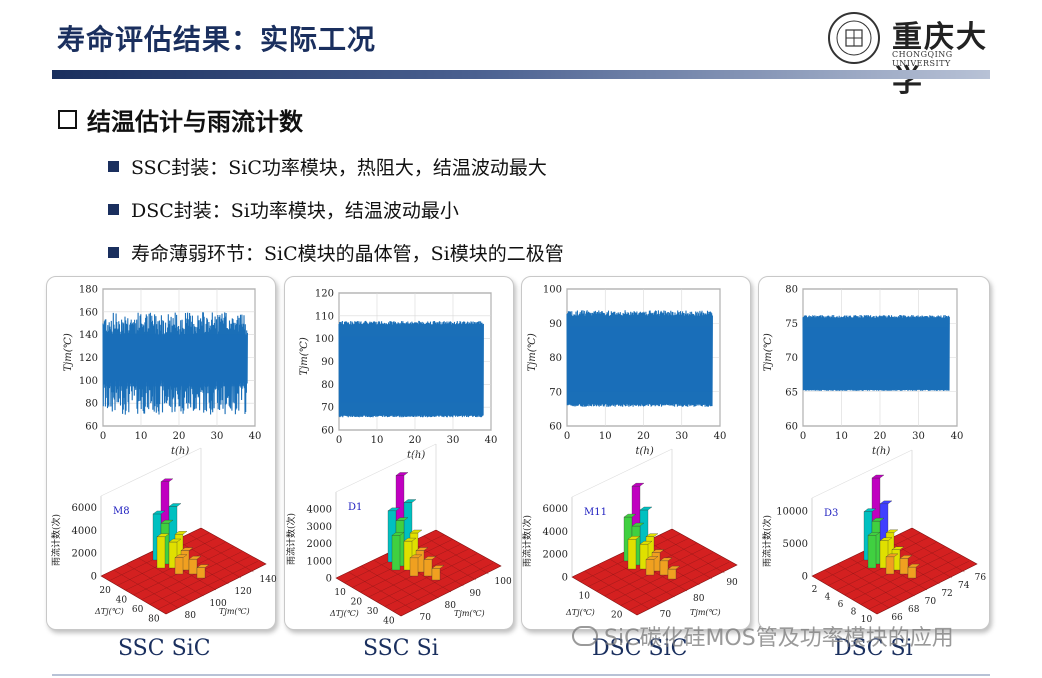  What do you see at coordinates (113, 252) in the screenshot?
I see `bullet-square-icon` at bounding box center [113, 252].